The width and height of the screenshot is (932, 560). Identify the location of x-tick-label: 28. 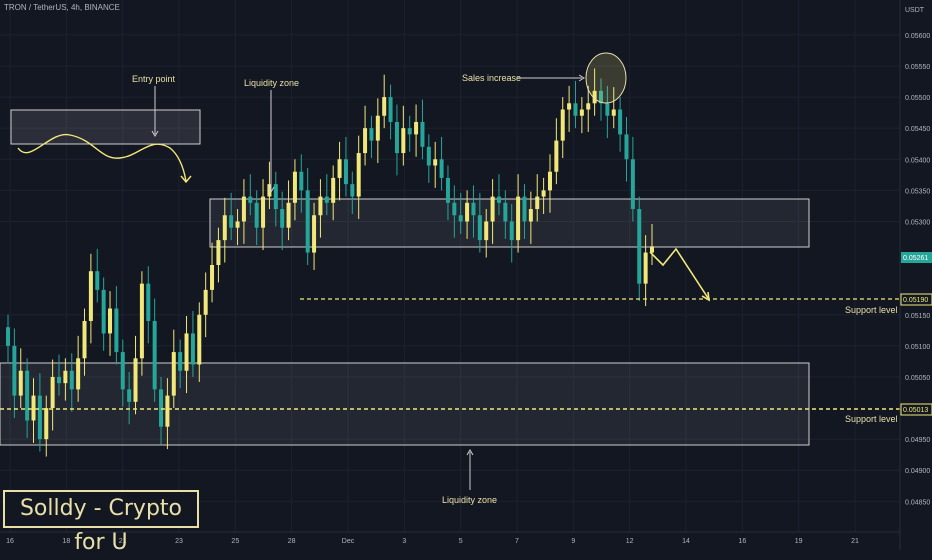
(292, 541).